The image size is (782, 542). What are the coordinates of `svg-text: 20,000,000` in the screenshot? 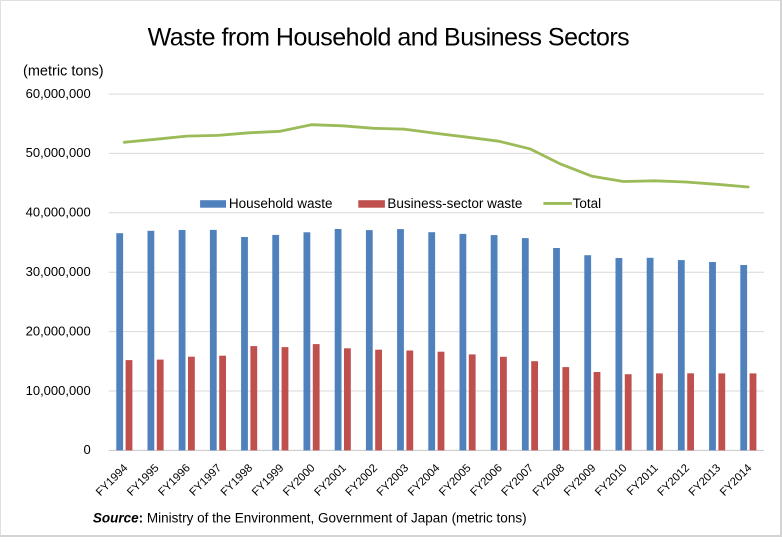 It's located at (58, 330).